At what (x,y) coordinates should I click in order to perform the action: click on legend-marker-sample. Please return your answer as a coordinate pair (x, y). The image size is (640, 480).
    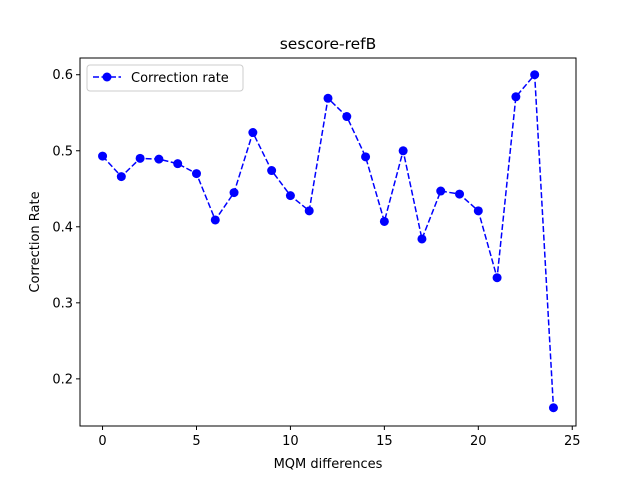
    Looking at the image, I should click on (107, 77).